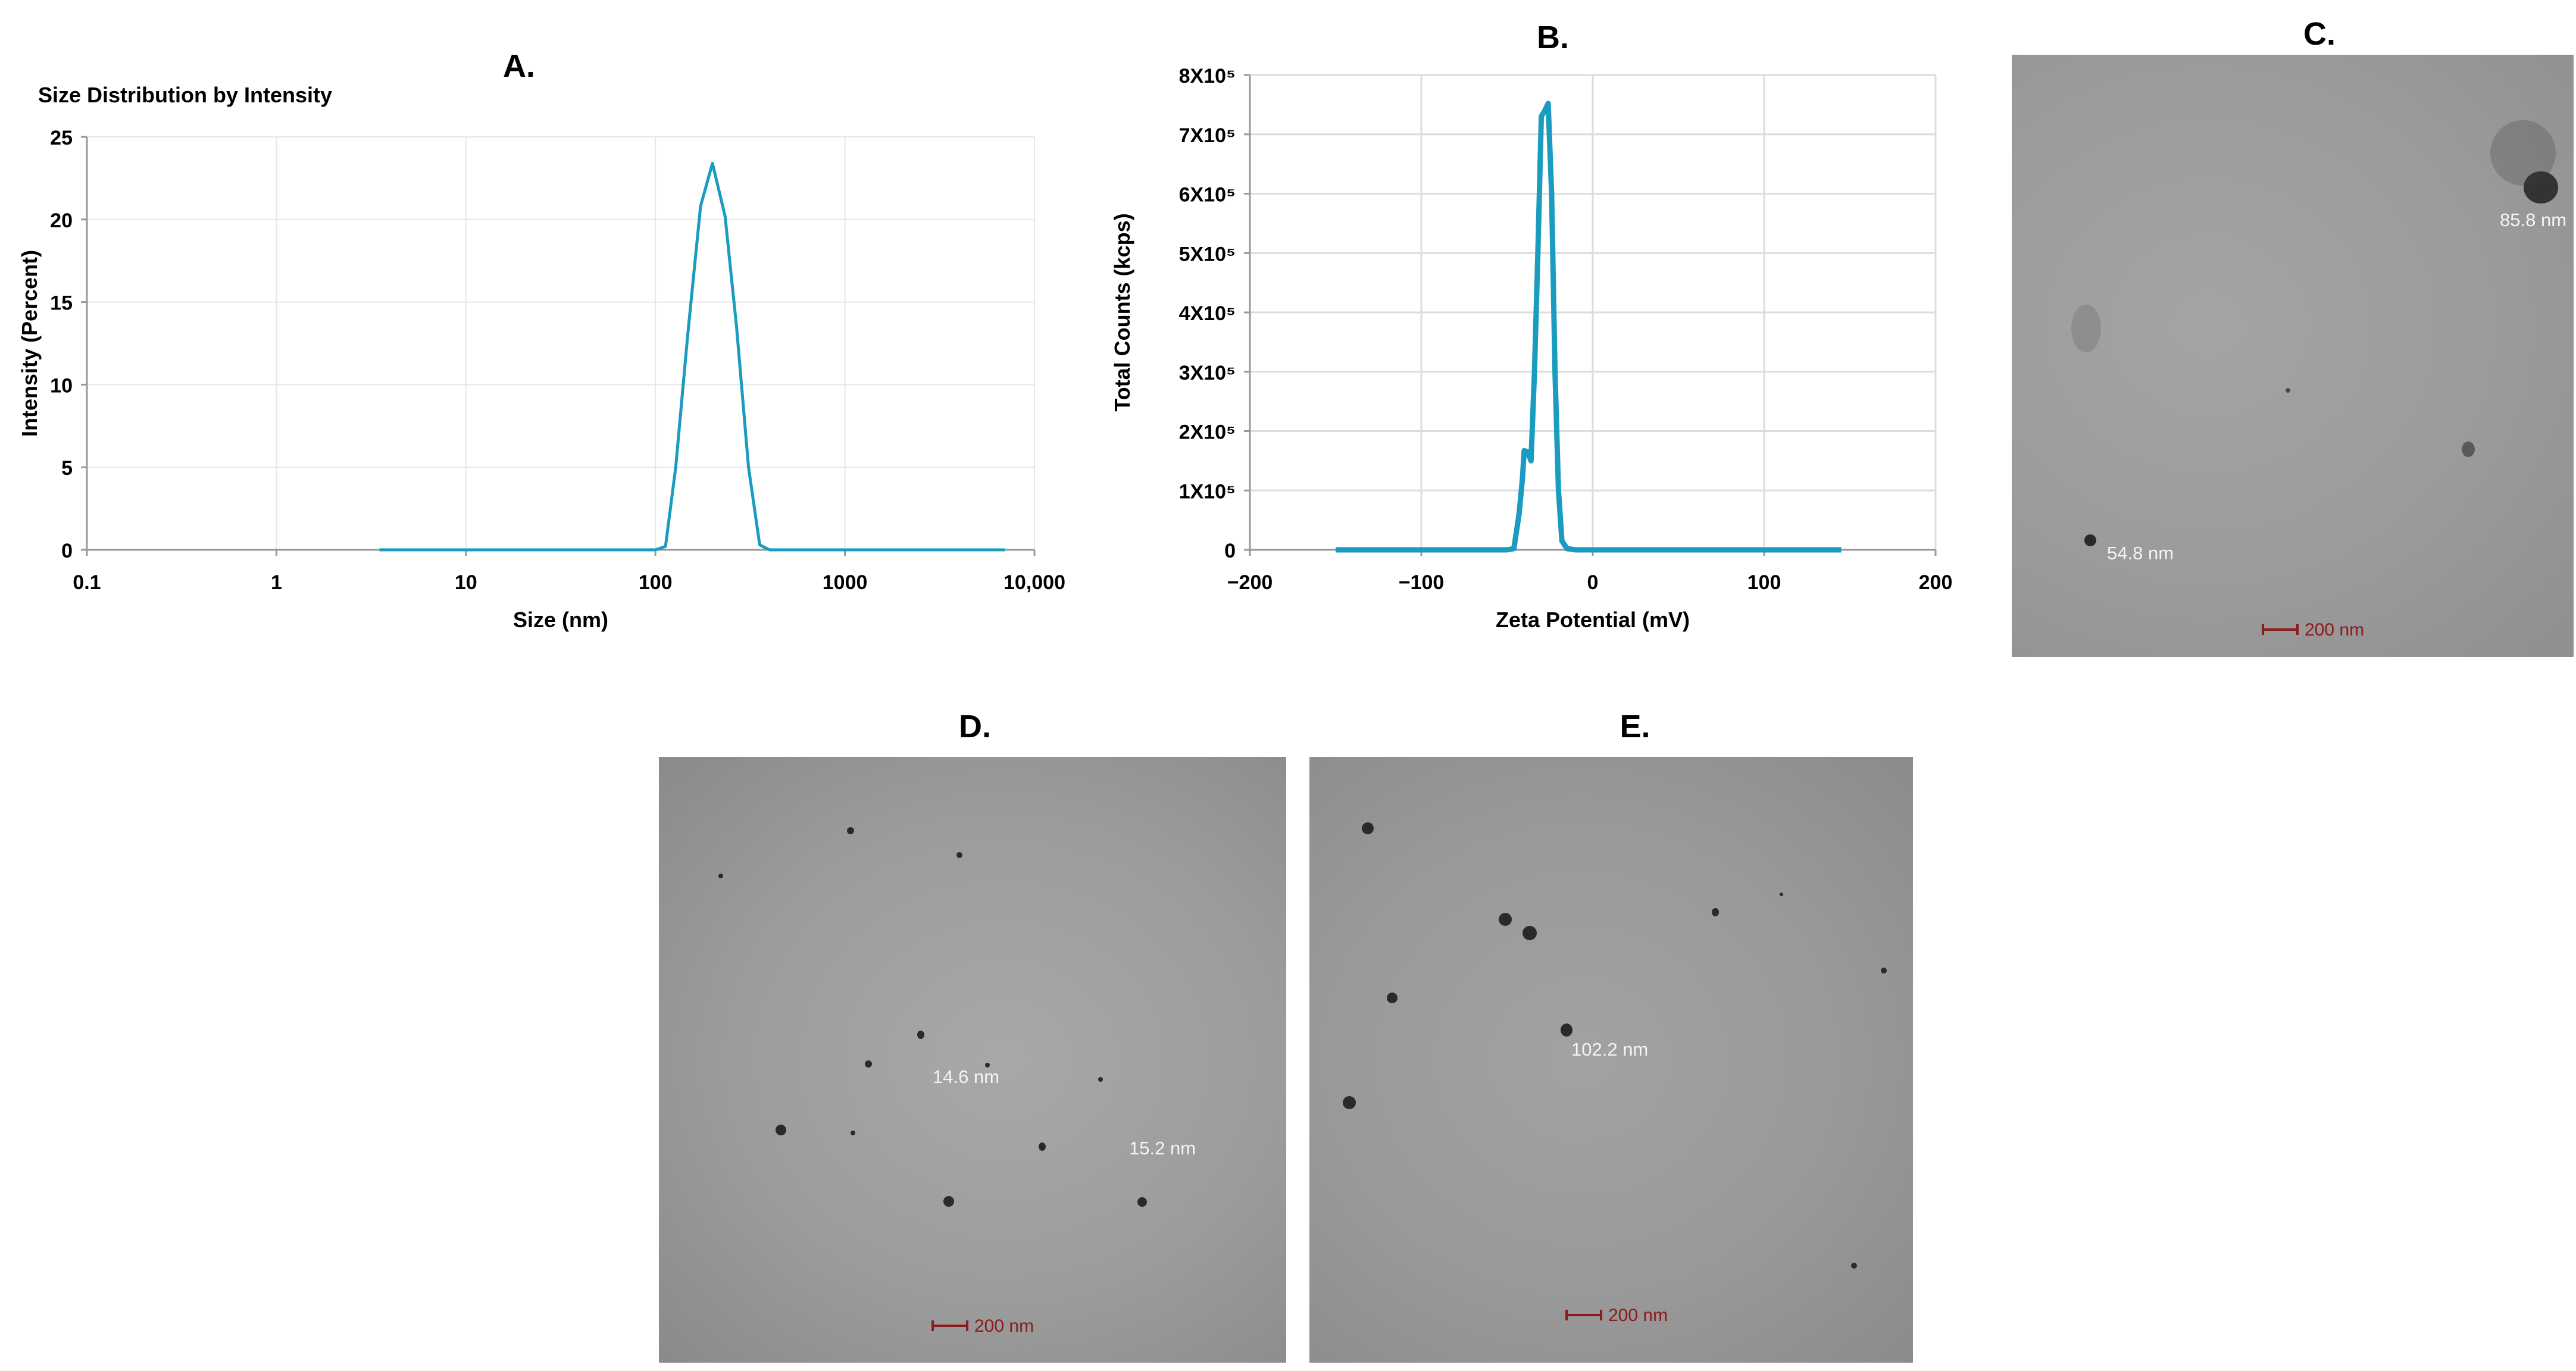 This screenshot has width=2576, height=1371. What do you see at coordinates (560, 620) in the screenshot?
I see `x-axis-label: Size (nm)` at bounding box center [560, 620].